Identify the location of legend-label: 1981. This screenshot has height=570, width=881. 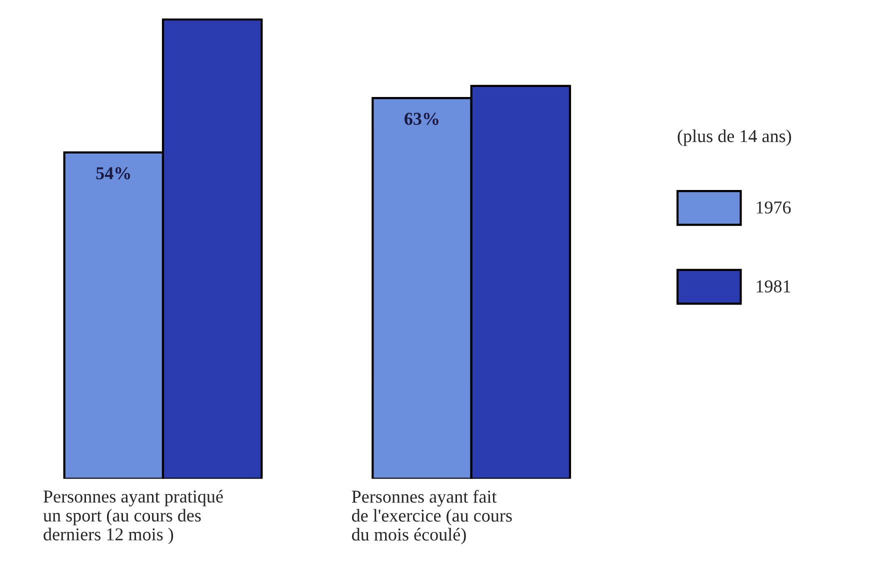
(773, 286).